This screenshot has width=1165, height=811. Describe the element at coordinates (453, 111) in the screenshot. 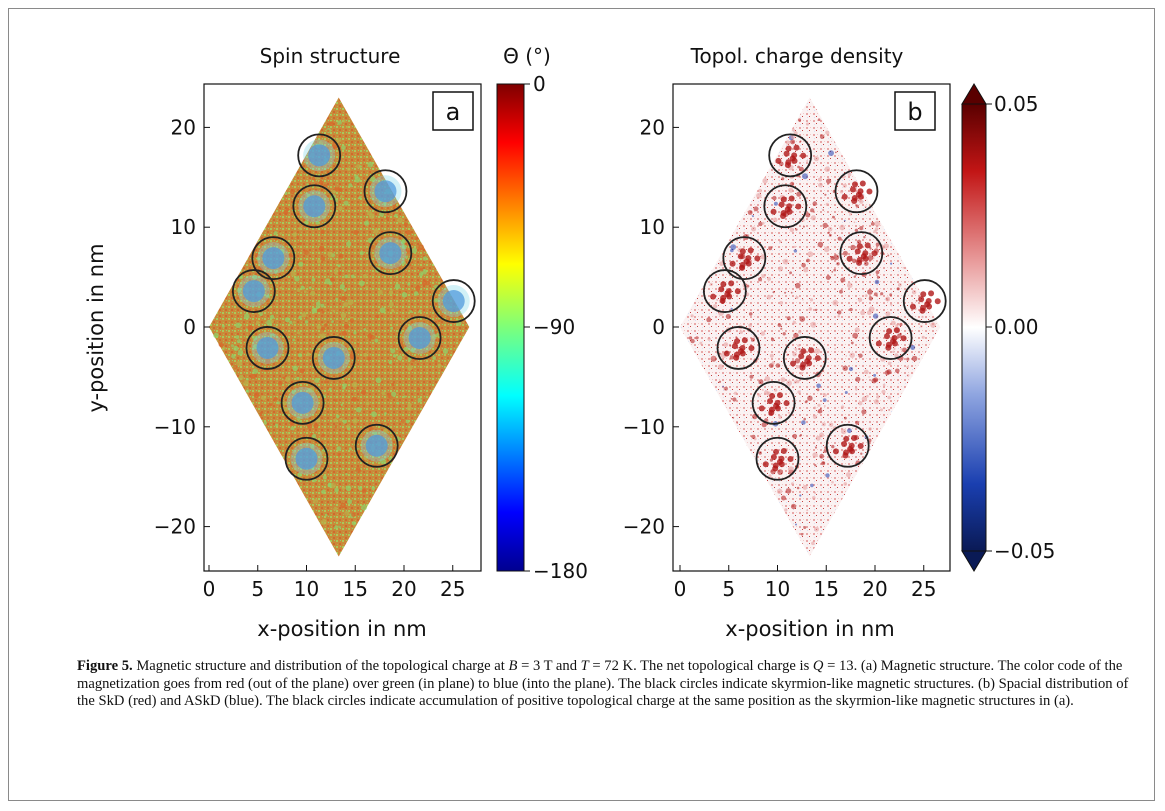

I see `panel-a-label-box` at that location.